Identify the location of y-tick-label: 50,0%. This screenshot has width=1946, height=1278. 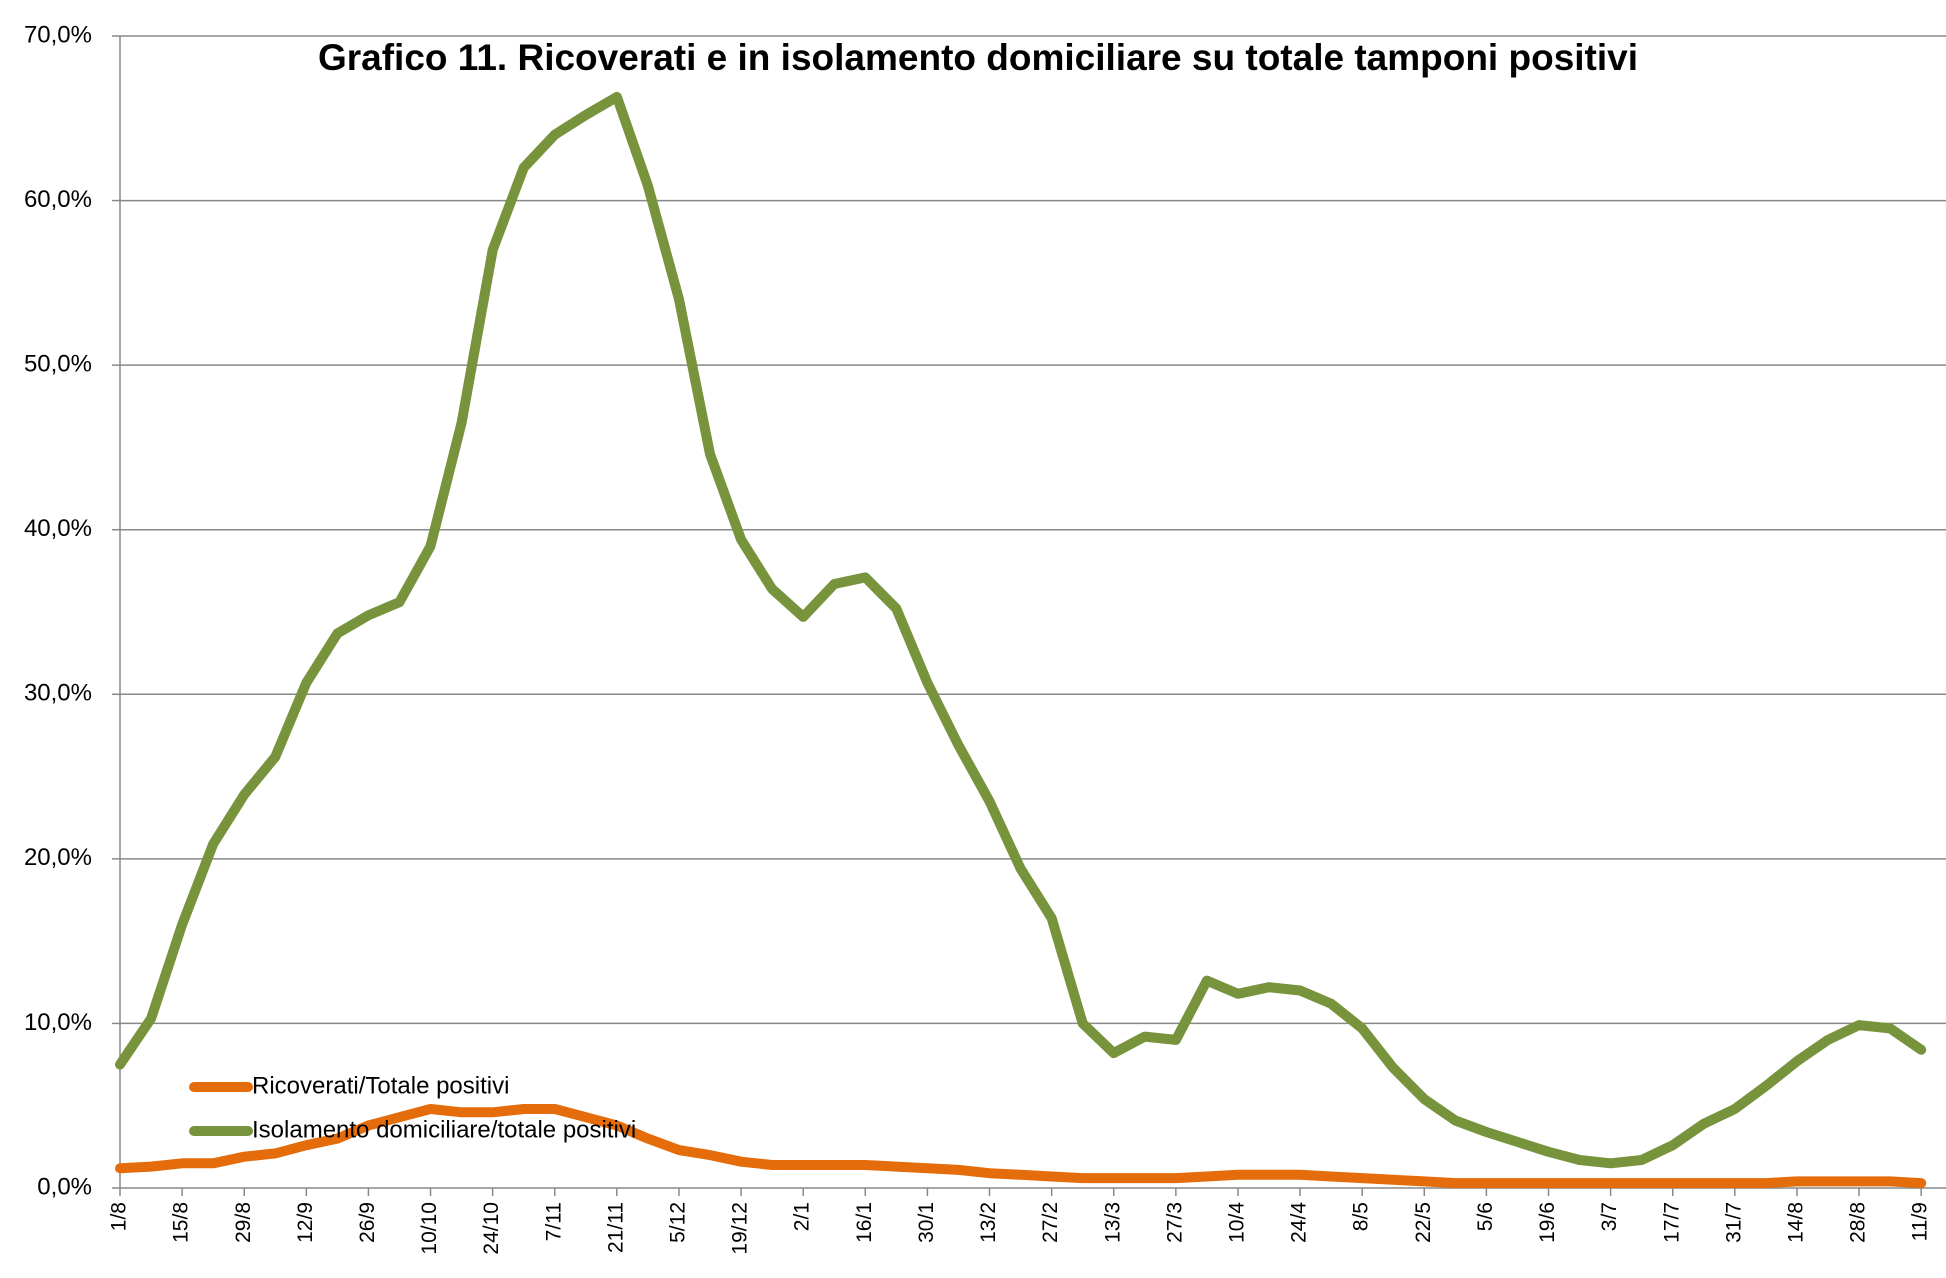
(58, 363).